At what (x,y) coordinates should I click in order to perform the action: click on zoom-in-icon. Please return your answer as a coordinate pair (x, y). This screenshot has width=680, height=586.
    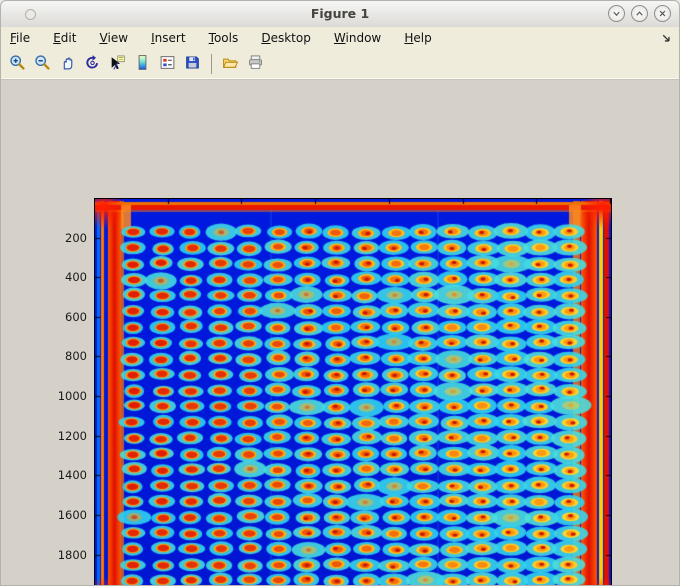
    Looking at the image, I should click on (17, 64).